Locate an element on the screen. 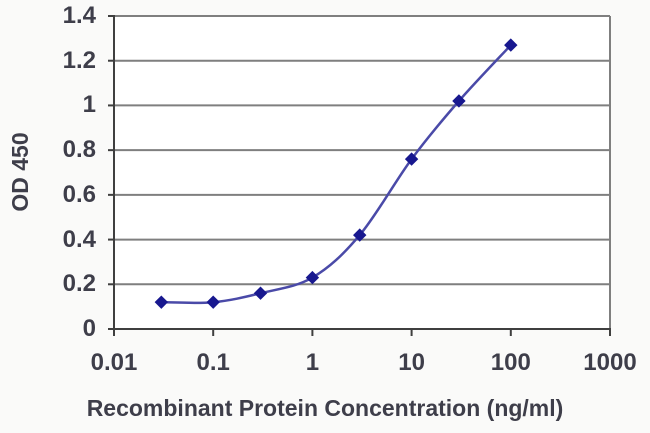 The width and height of the screenshot is (650, 433). y-tick-label: 0.6 is located at coordinates (79, 194).